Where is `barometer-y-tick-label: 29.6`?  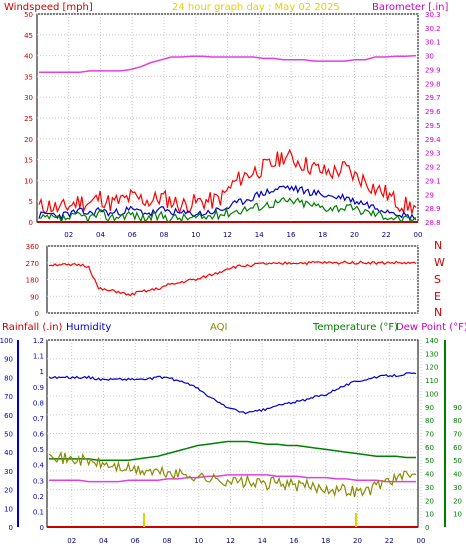
barometer-y-tick-label: 29.6 is located at coordinates (433, 112).